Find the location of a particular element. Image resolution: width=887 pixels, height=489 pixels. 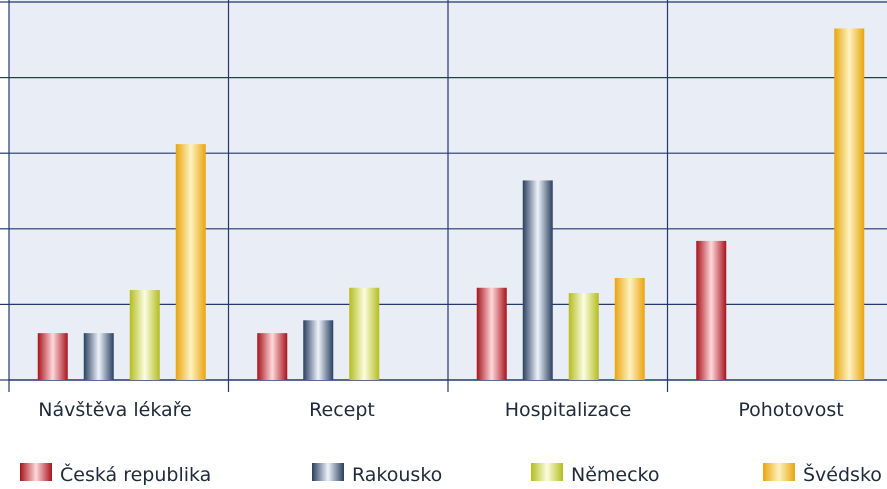

bar-hospitalizace-svedsko is located at coordinates (629, 328).